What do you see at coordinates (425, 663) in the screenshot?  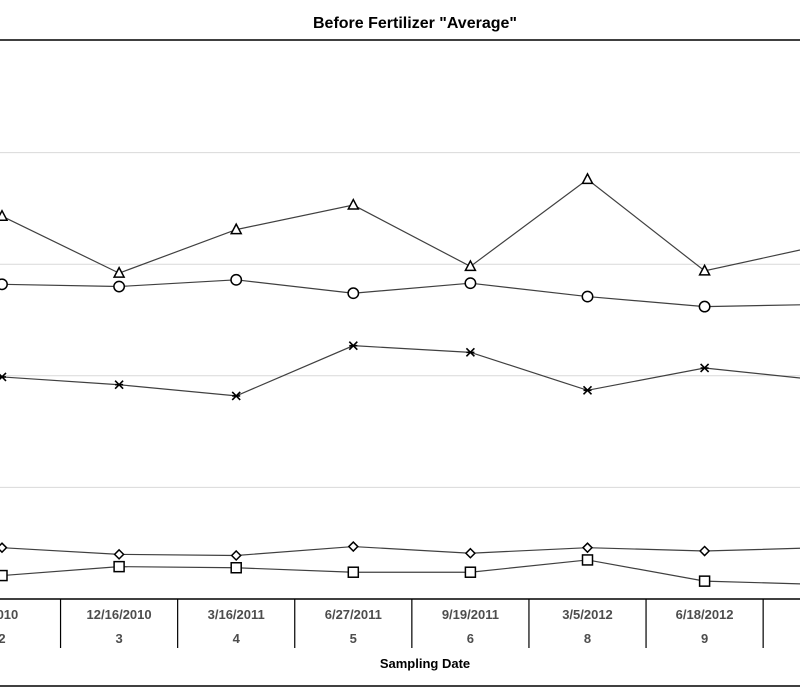 I see `x-axis-label: Sampling Date` at bounding box center [425, 663].